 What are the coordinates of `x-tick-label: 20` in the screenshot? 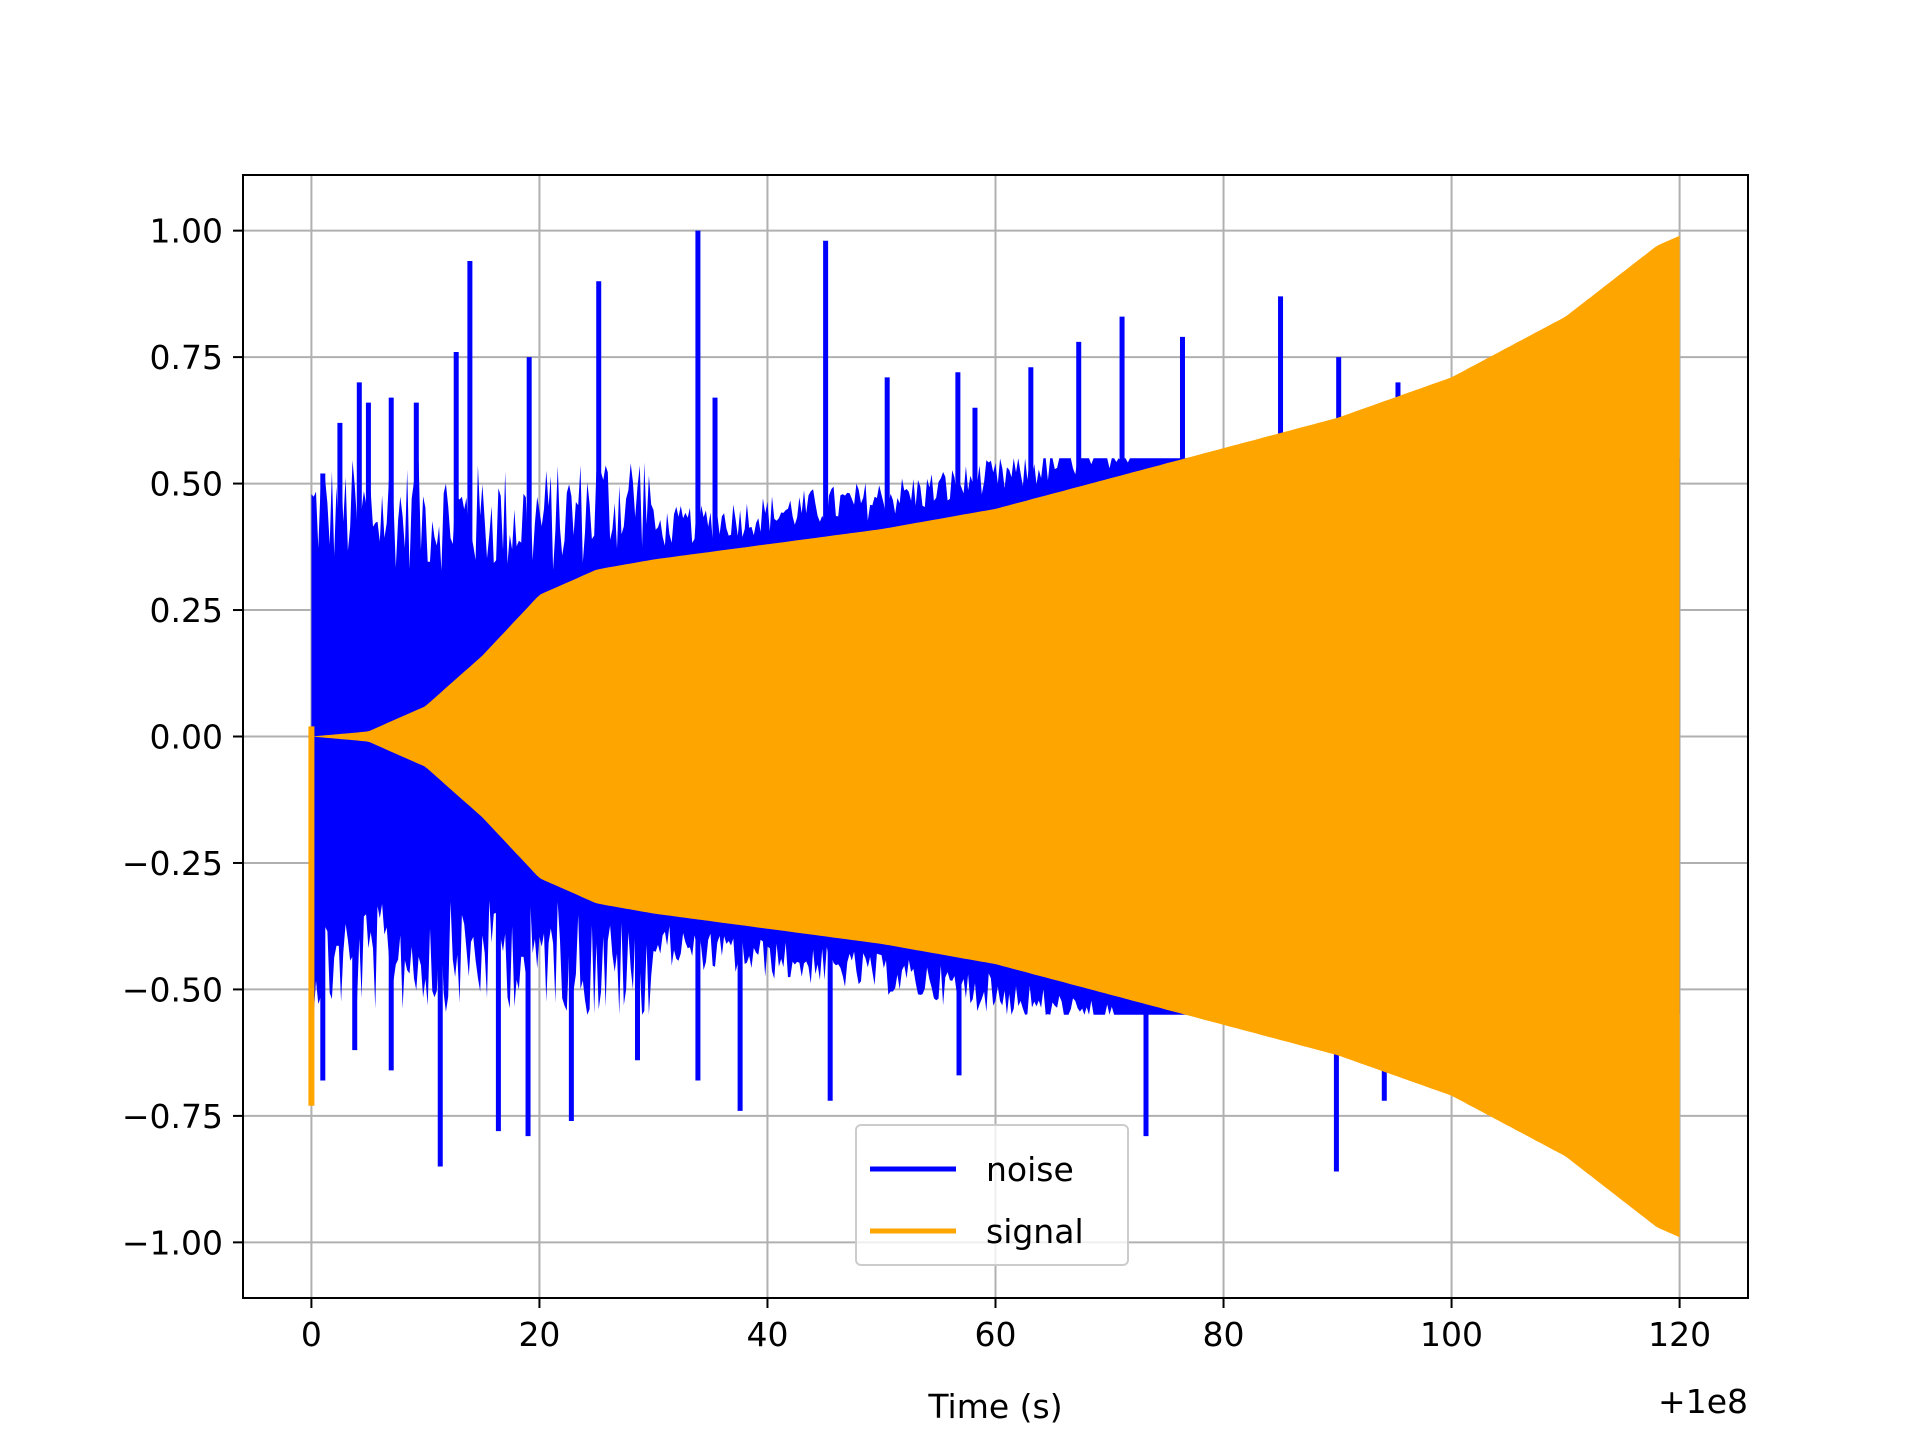 It's located at (539, 1334).